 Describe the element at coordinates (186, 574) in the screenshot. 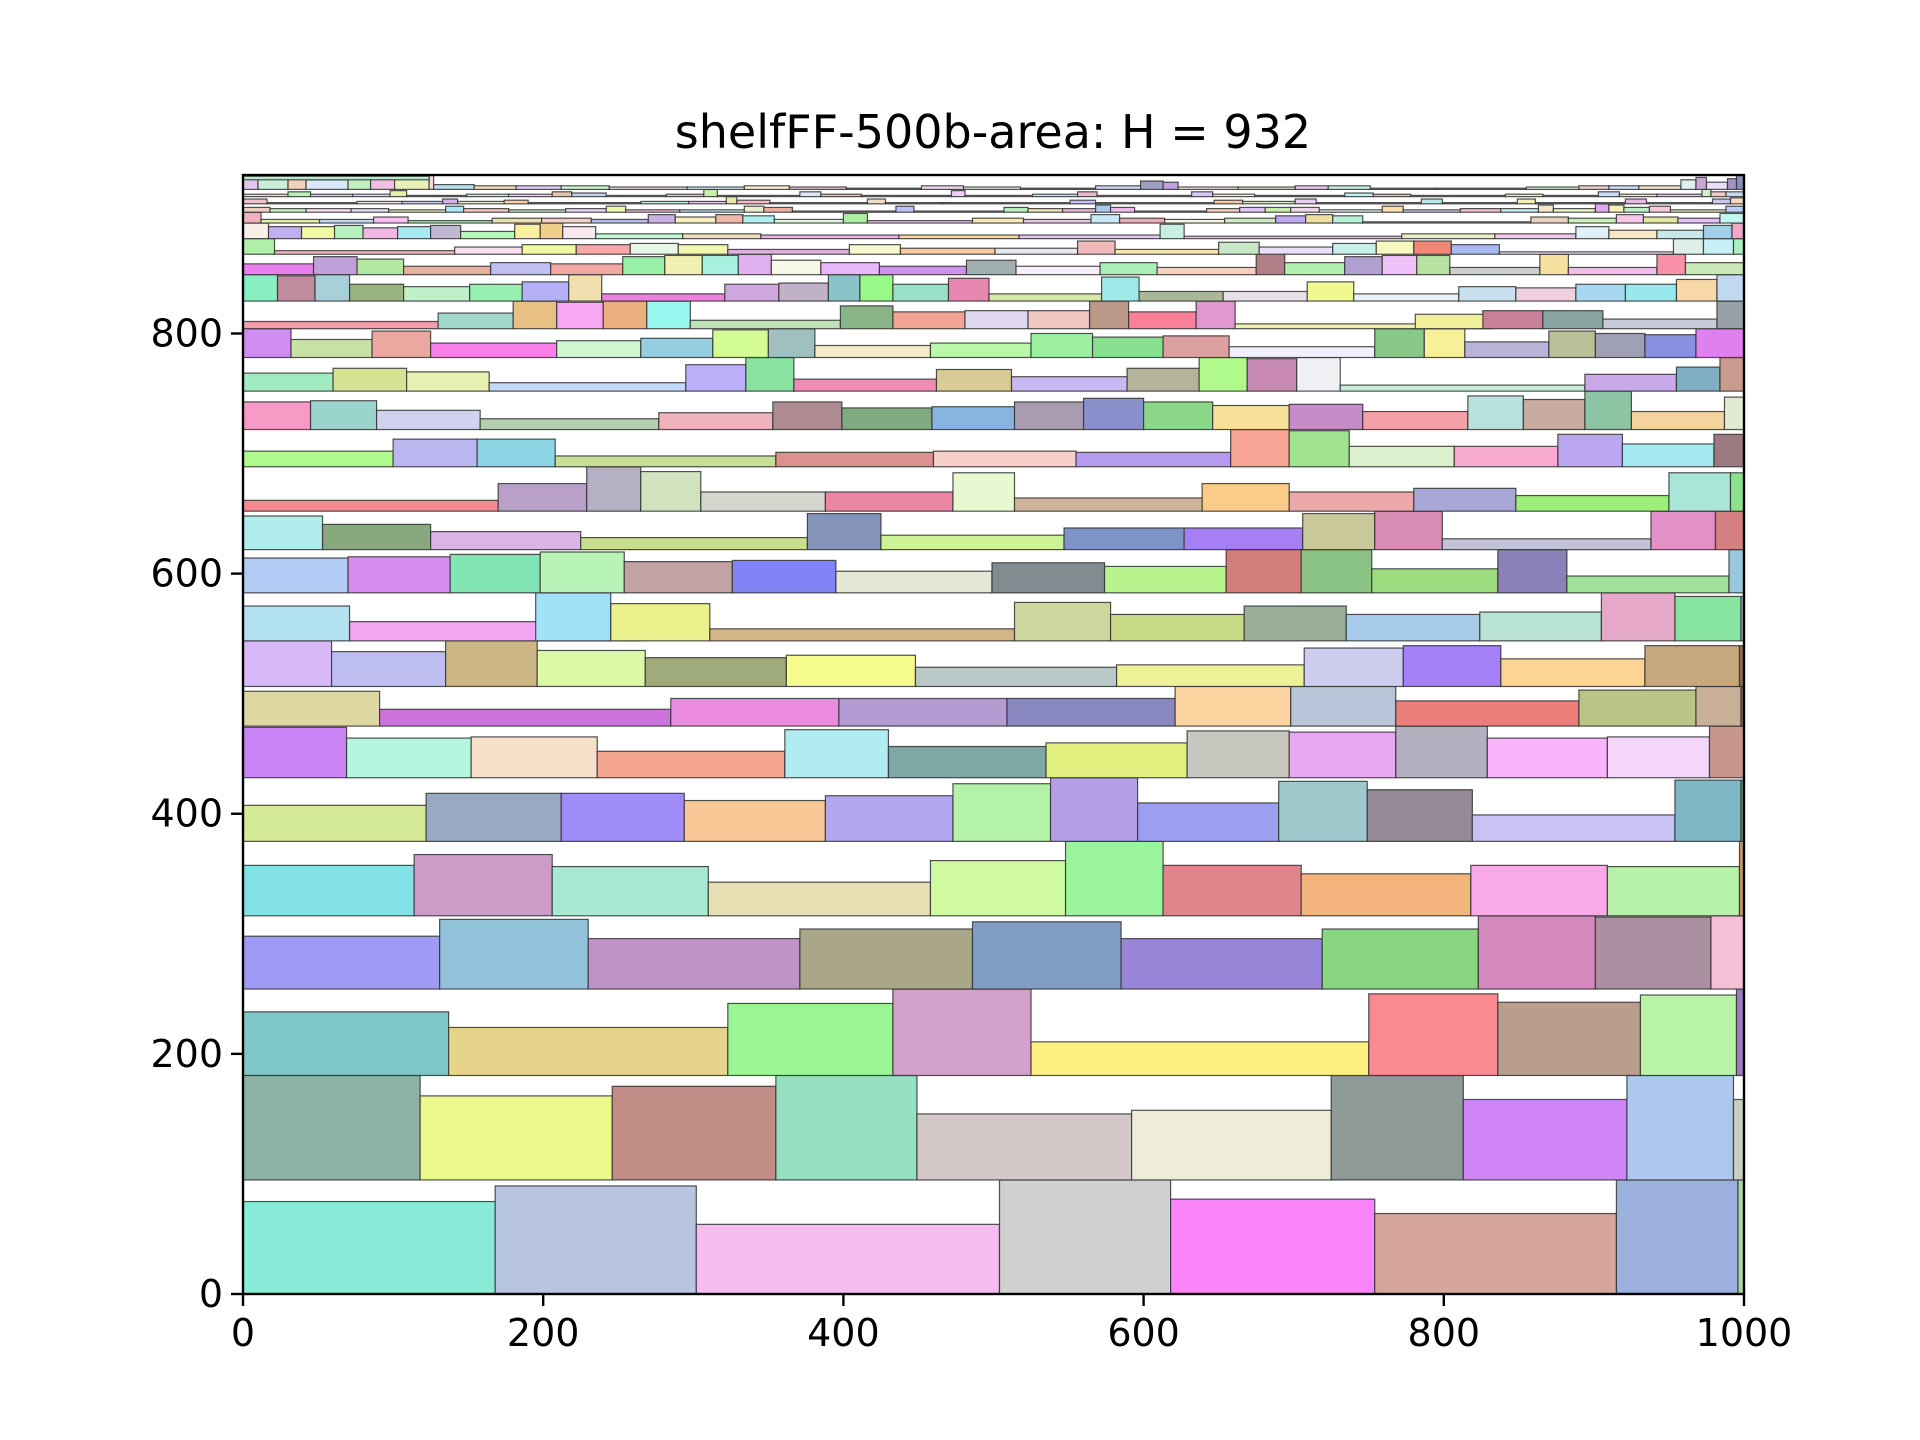

I see `y-tick-label-3: 600` at that location.